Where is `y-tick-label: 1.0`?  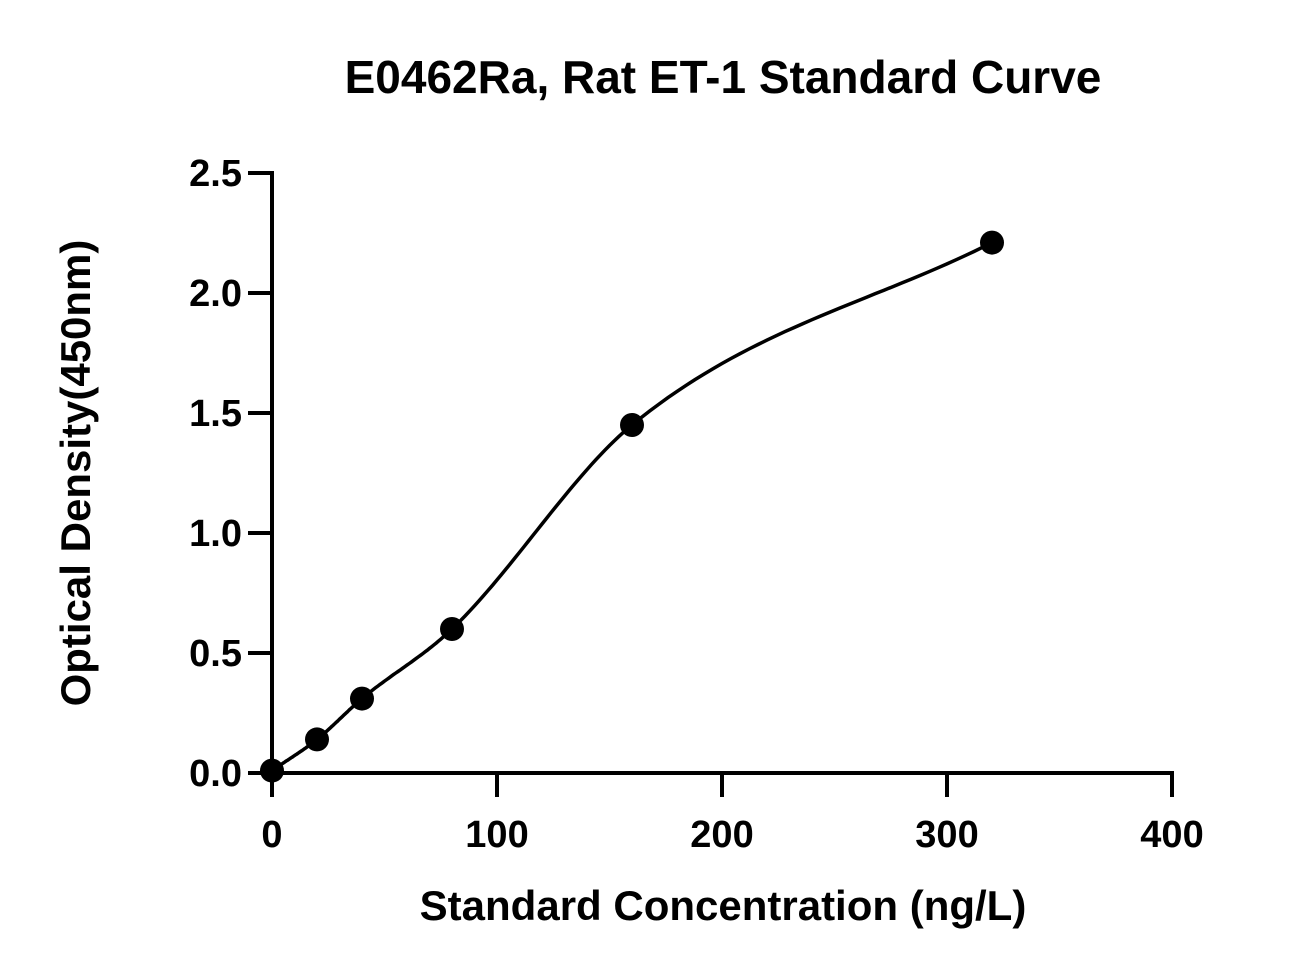 y-tick-label: 1.0 is located at coordinates (215, 534).